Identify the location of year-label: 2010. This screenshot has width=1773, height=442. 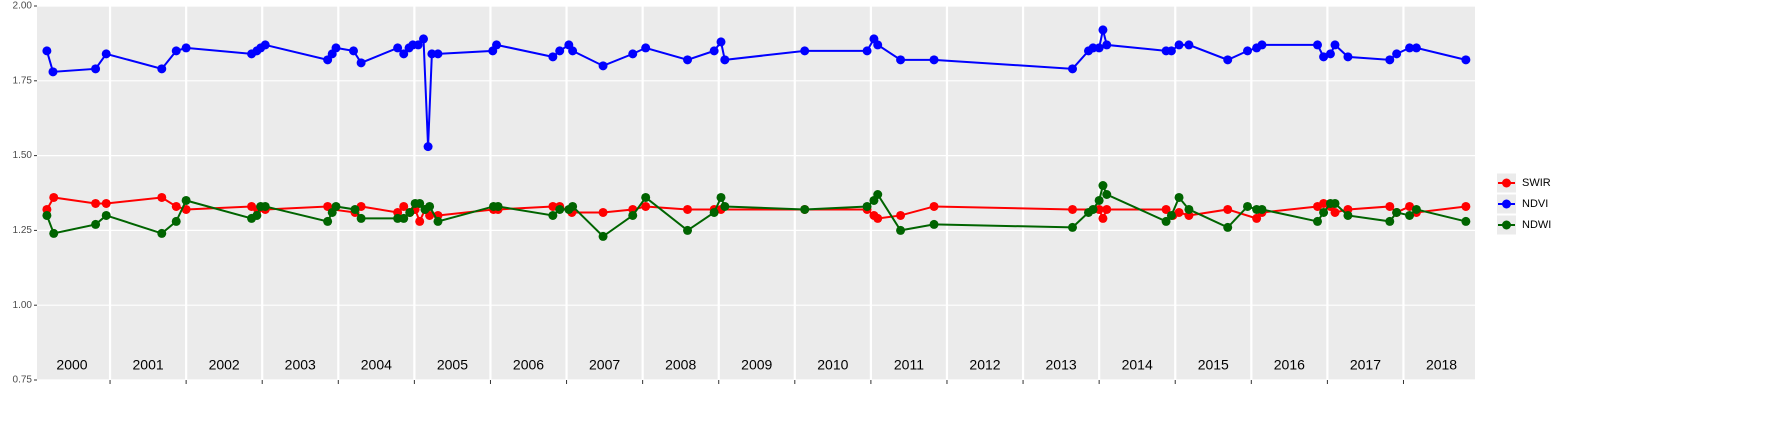
(832, 365).